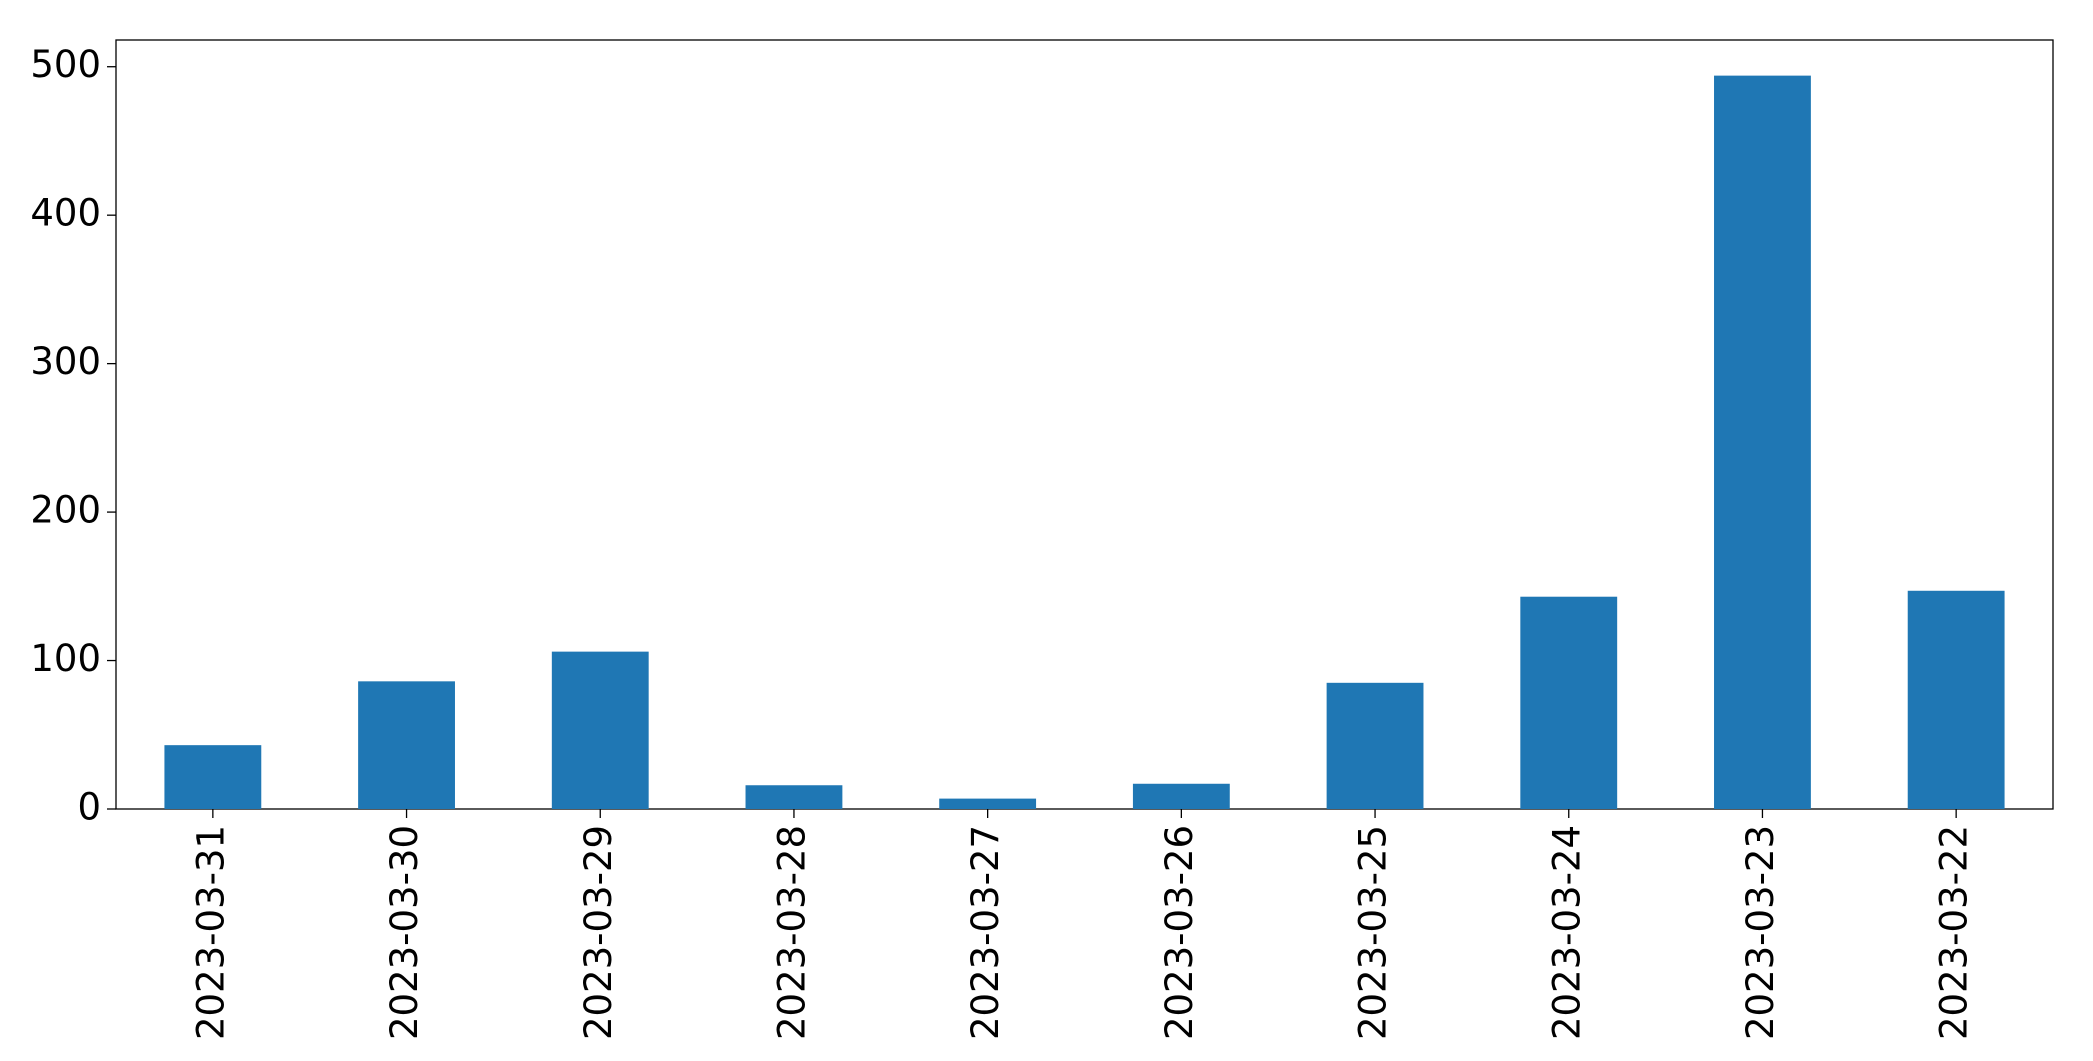 The height and width of the screenshot is (1061, 2093). Describe the element at coordinates (89, 807) in the screenshot. I see `y-tick-label: 0` at that location.